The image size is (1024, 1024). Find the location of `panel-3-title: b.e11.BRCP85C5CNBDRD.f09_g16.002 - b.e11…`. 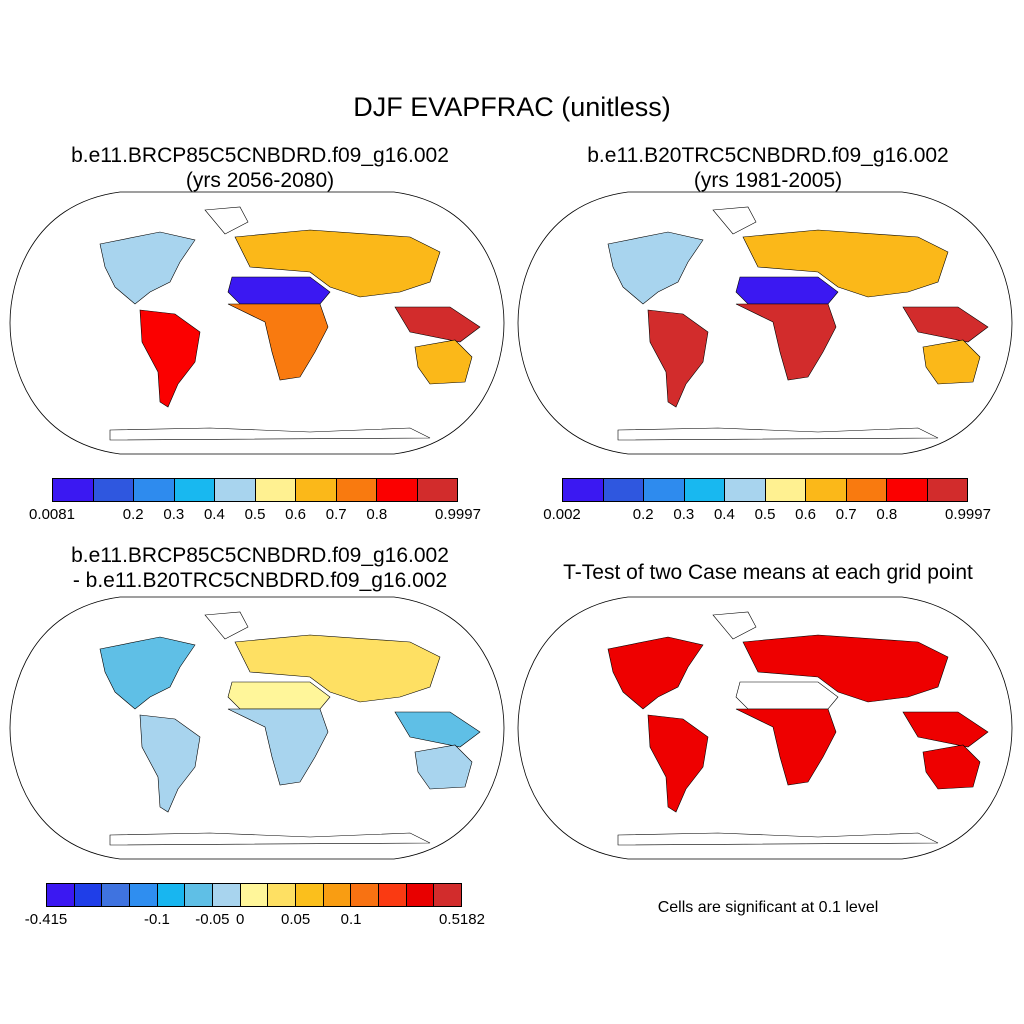

panel-3-title: b.e11.BRCP85C5CNBDRD.f09_g16.002 - b.e11… is located at coordinates (260, 568).